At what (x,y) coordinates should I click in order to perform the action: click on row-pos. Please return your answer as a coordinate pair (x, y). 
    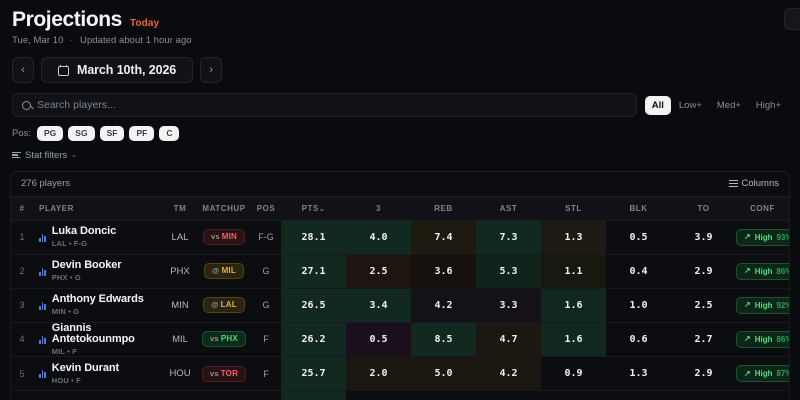
    Looking at the image, I should click on (266, 395).